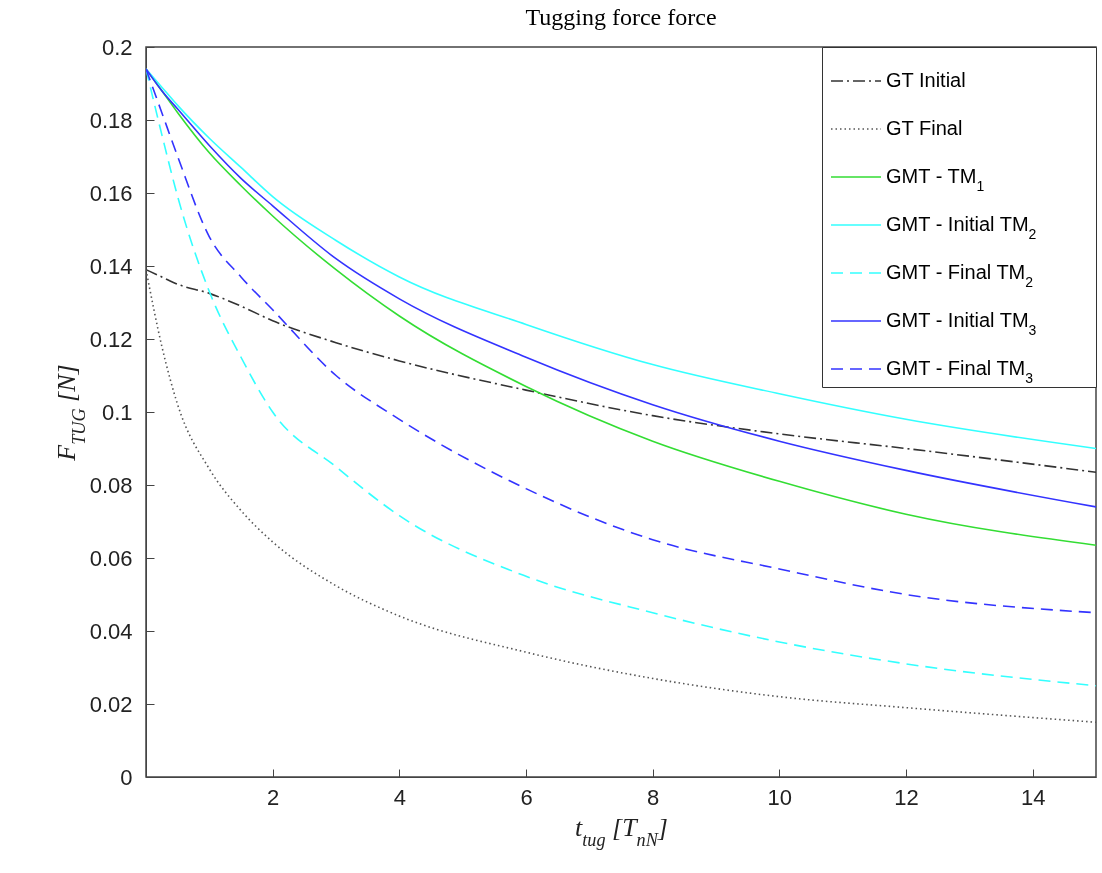 This screenshot has height=873, width=1102. I want to click on legend-label: GT Initial, so click(926, 80).